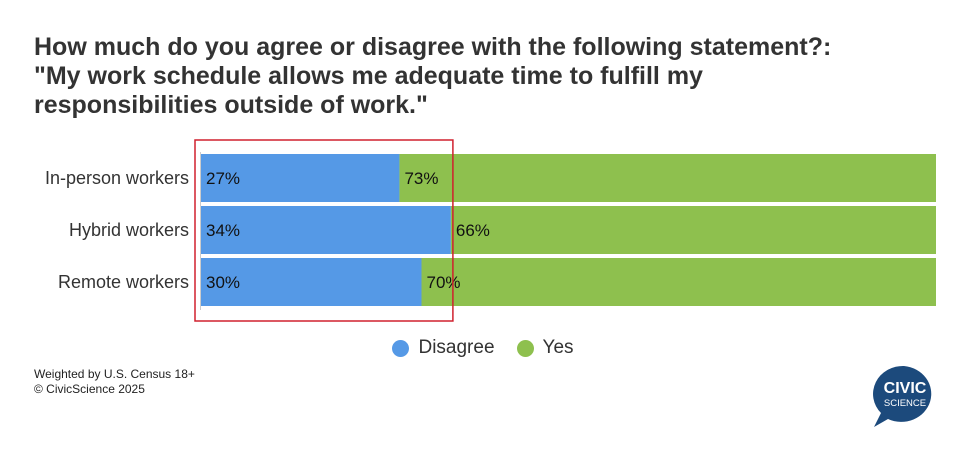 Image resolution: width=966 pixels, height=453 pixels. What do you see at coordinates (117, 178) in the screenshot?
I see `category-label-in-person-workers: In-person workers` at bounding box center [117, 178].